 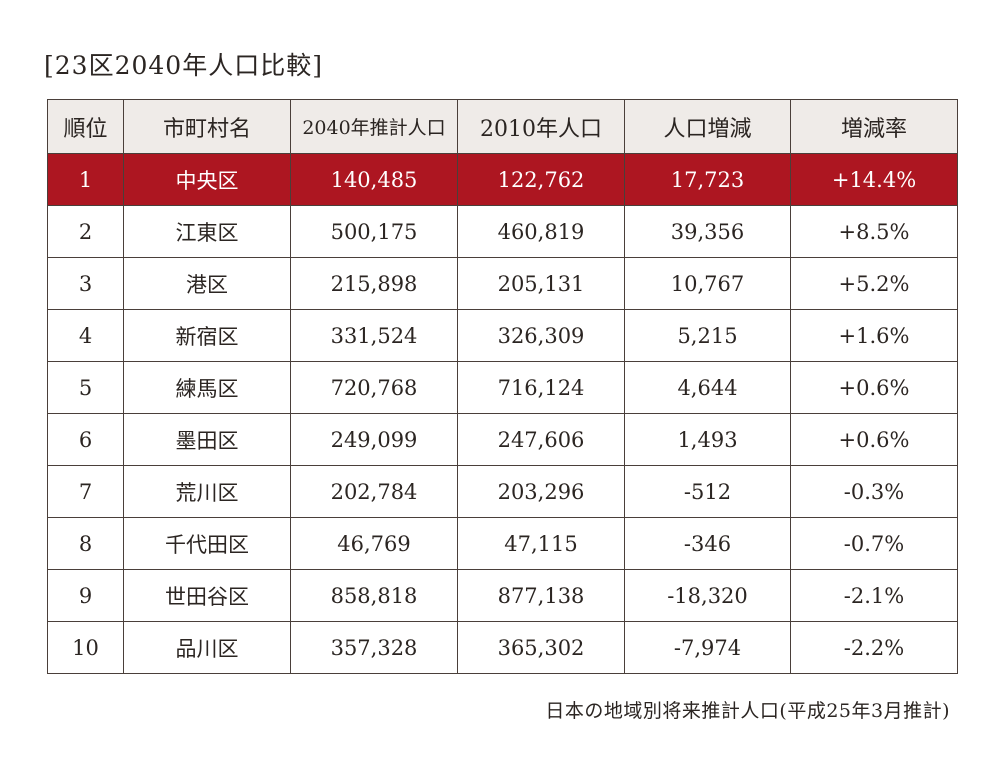 I want to click on table-row: 1 中央区 140,485 122,762 17,723 +14.4%, so click(x=502, y=179).